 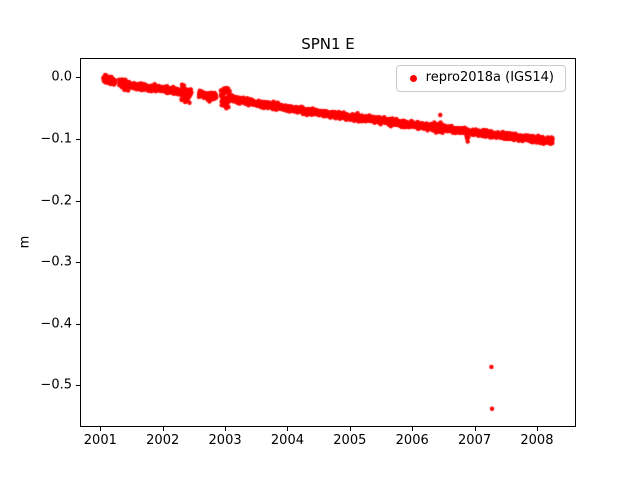 I want to click on y-tick-label: 0.0, so click(x=61, y=77).